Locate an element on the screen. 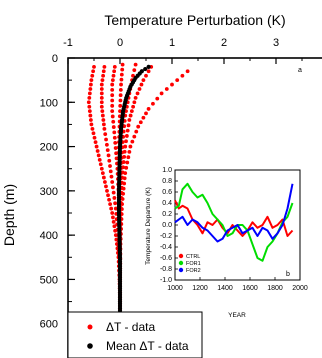 The width and height of the screenshot is (322, 358). inset-y-tick-label: 0.2 is located at coordinates (167, 214).